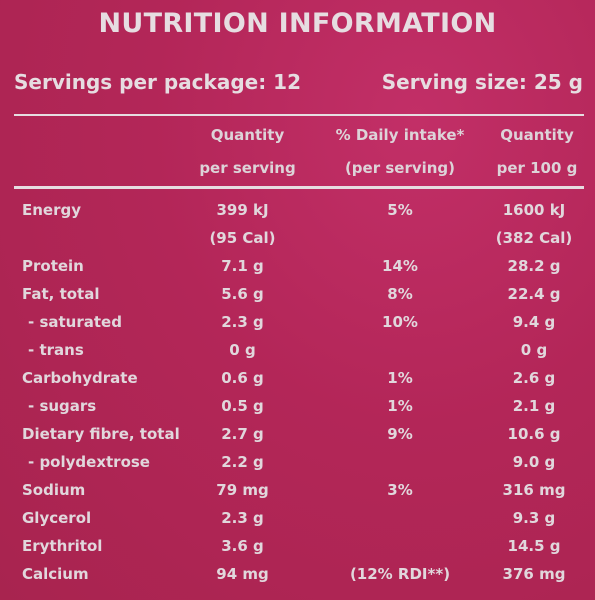 The width and height of the screenshot is (595, 600). What do you see at coordinates (242, 546) in the screenshot?
I see `quantity-per-serving: 3.6 g` at bounding box center [242, 546].